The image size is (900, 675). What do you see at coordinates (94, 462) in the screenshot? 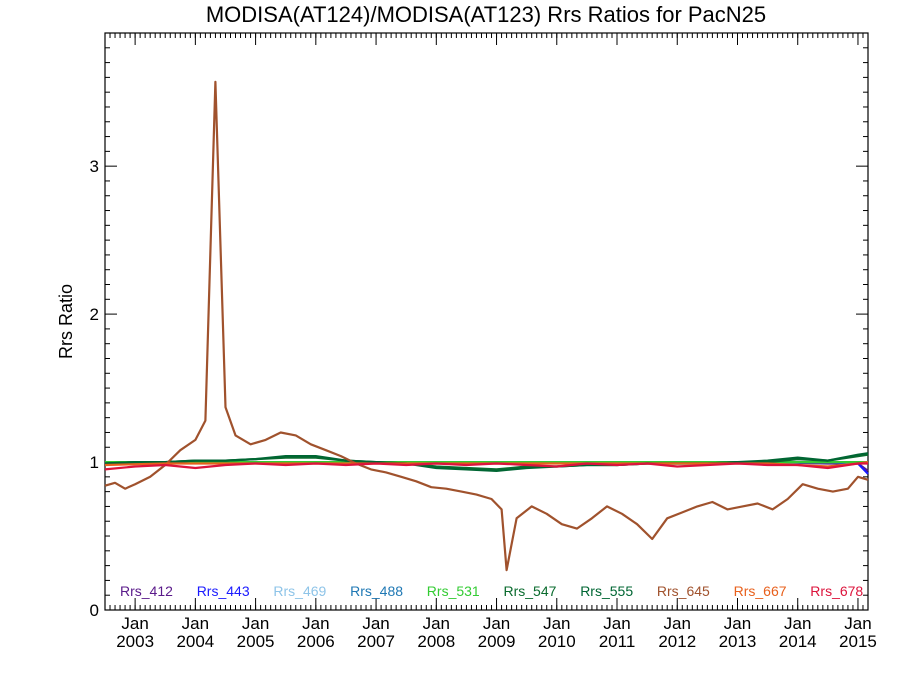
I see `y-tick-label: 1` at bounding box center [94, 462].